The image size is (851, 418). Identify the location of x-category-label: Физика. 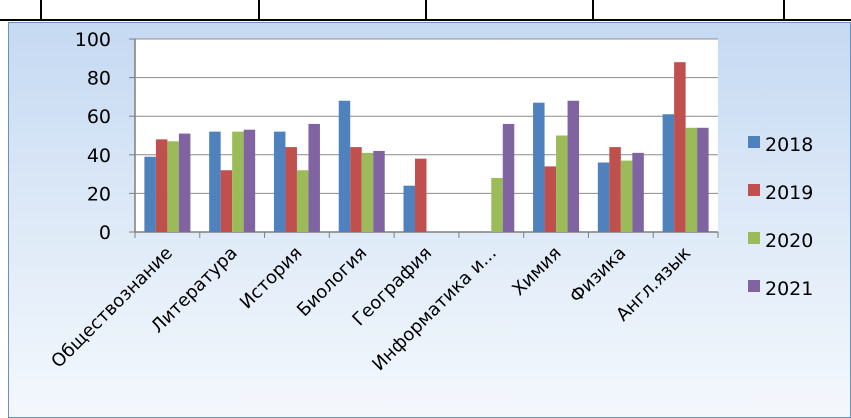
(598, 275).